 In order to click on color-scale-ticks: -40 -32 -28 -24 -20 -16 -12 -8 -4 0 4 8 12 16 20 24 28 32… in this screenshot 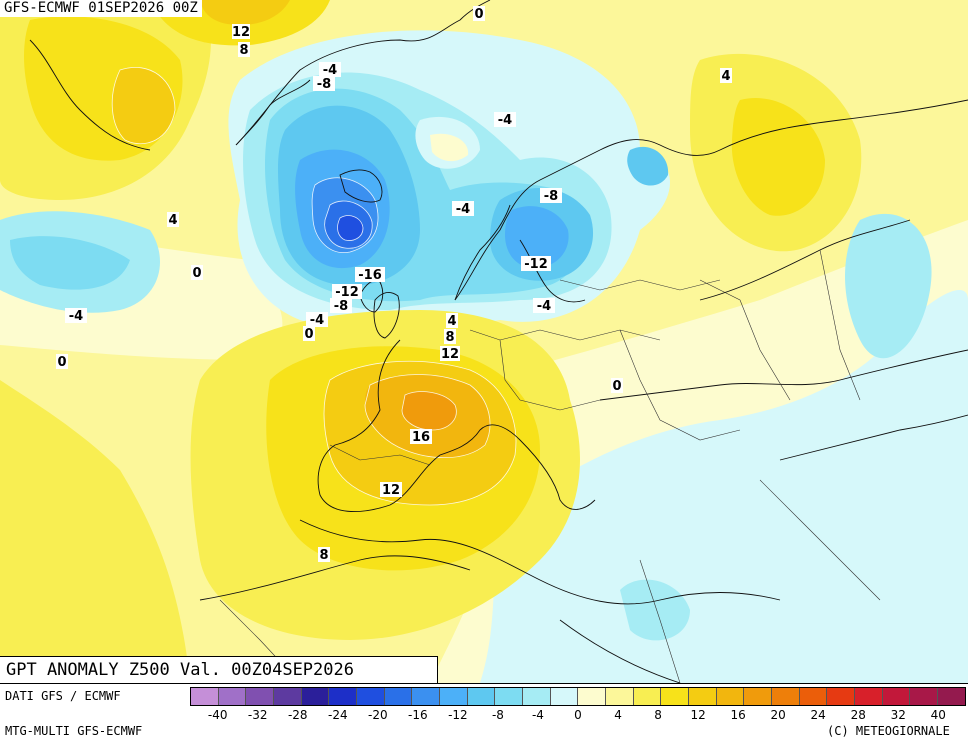, I will do `click(578, 716)`.